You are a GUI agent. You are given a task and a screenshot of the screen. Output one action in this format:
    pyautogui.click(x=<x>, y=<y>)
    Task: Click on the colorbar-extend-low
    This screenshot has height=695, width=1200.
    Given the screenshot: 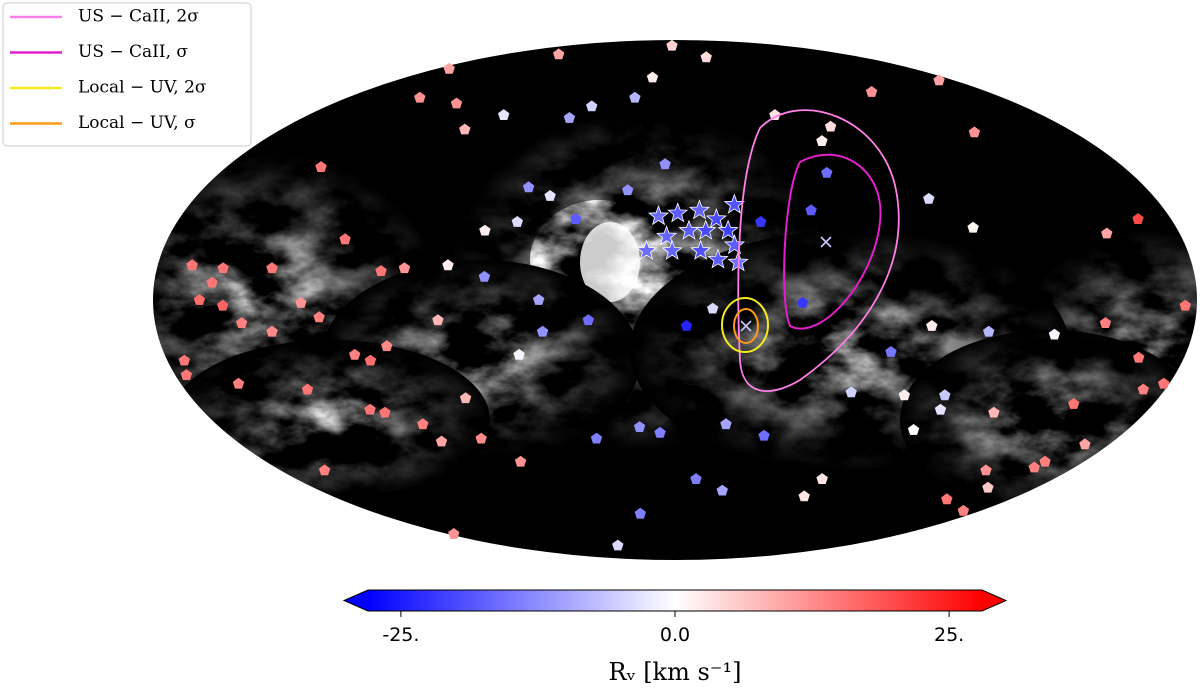 What is the action you would take?
    pyautogui.click(x=356, y=600)
    